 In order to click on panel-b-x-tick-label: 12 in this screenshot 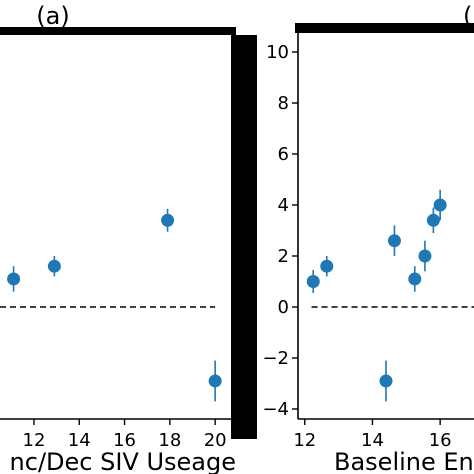, I will do `click(304, 440)`.